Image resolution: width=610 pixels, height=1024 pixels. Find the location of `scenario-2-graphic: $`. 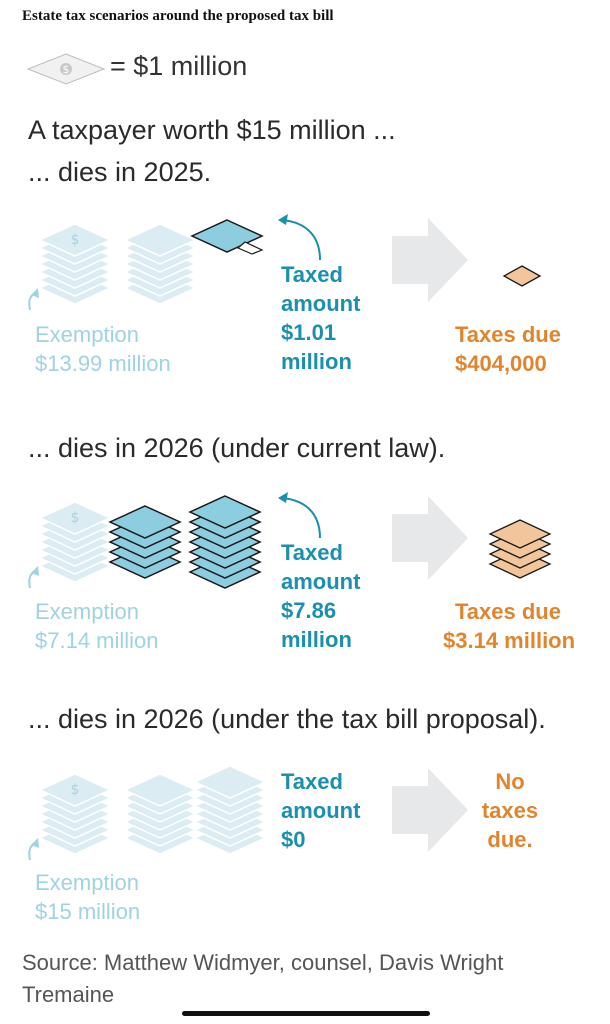

scenario-2-graphic: $ is located at coordinates (290, 540).